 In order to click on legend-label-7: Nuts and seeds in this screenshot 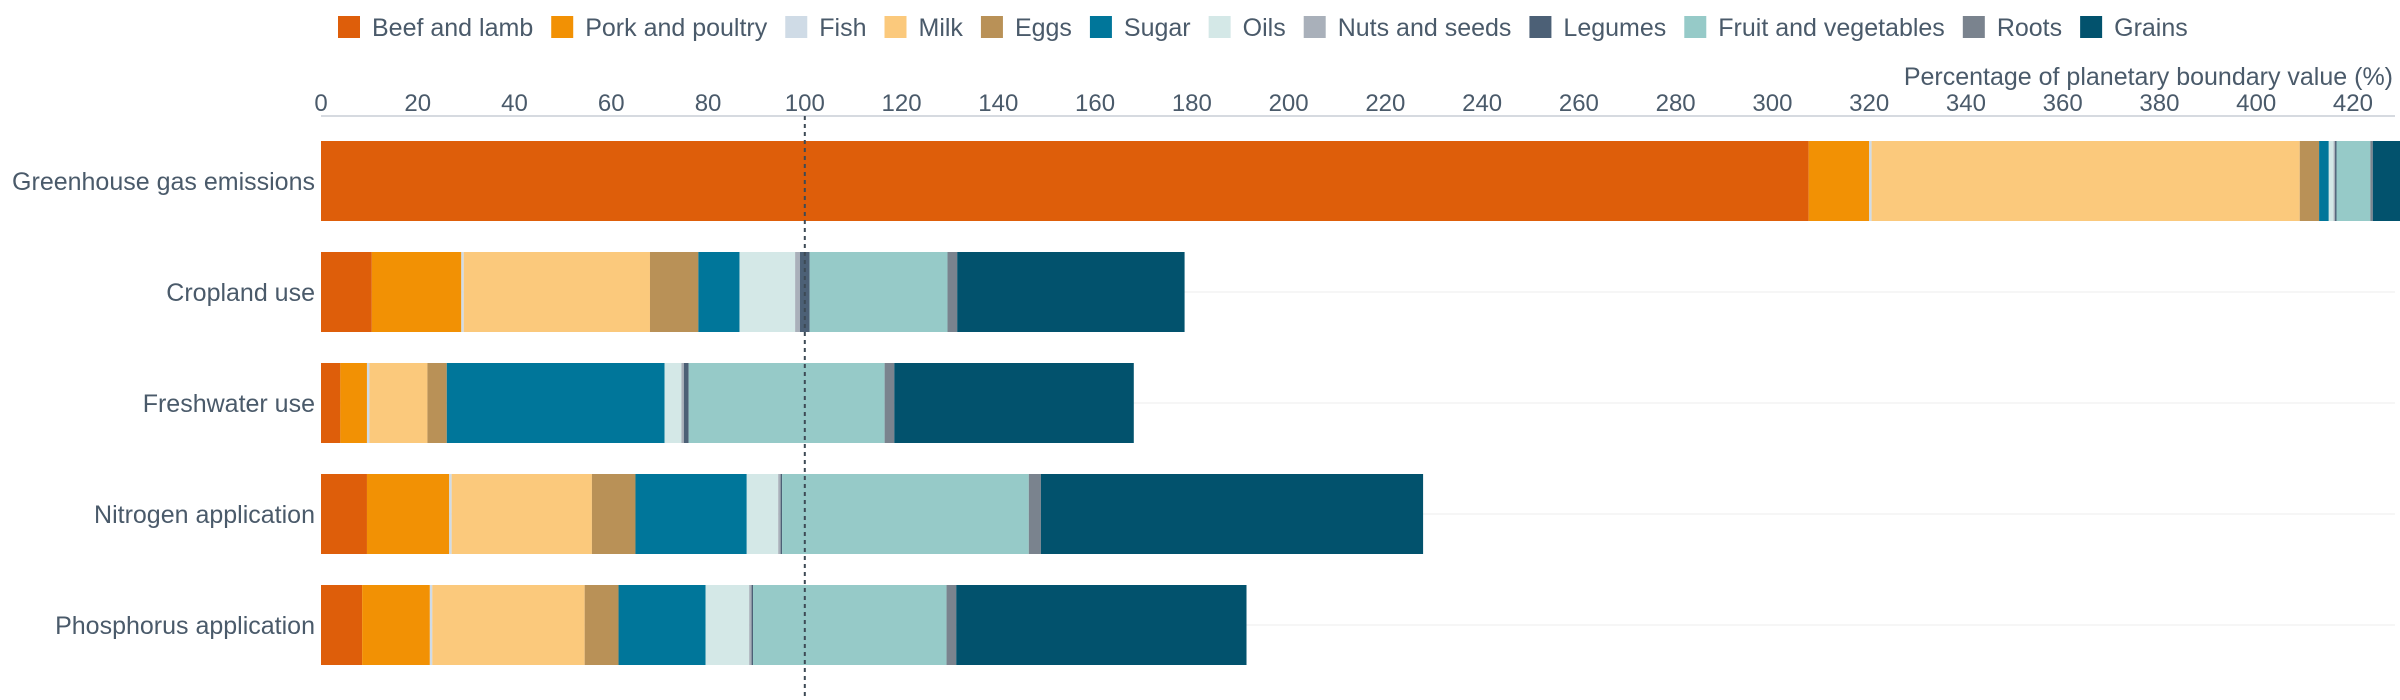, I will do `click(1425, 28)`.